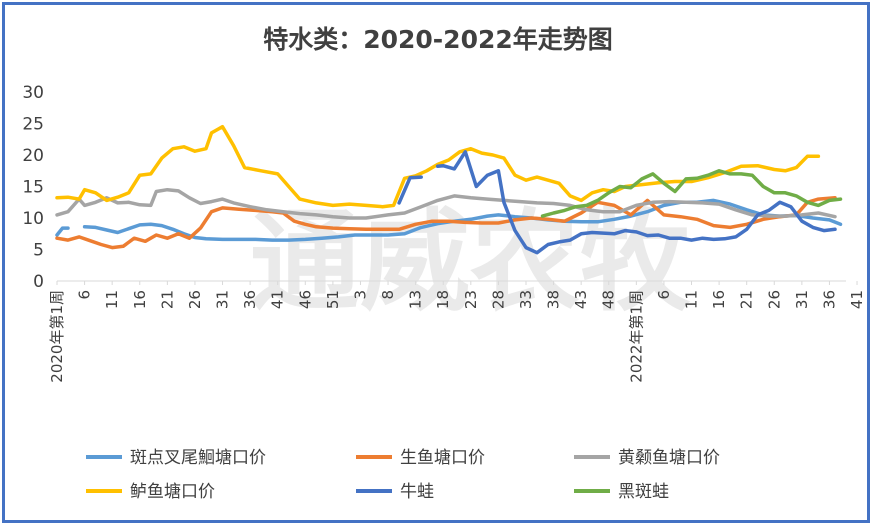 Image resolution: width=876 pixels, height=529 pixels. Describe the element at coordinates (438, 39) in the screenshot. I see `chart-title: 特水类：2020-2022年走势图` at that location.